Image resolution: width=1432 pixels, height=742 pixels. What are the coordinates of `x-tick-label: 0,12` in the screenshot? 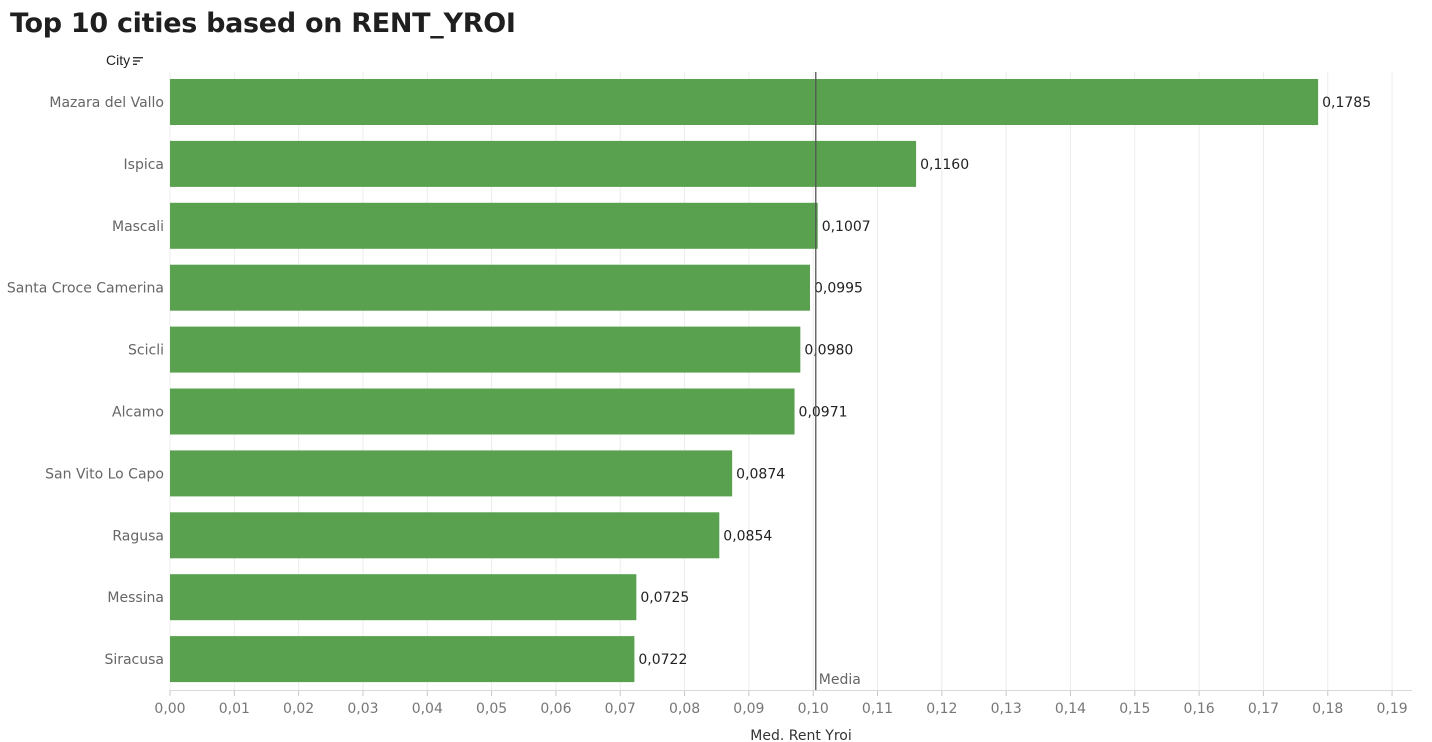 It's located at (941, 709).